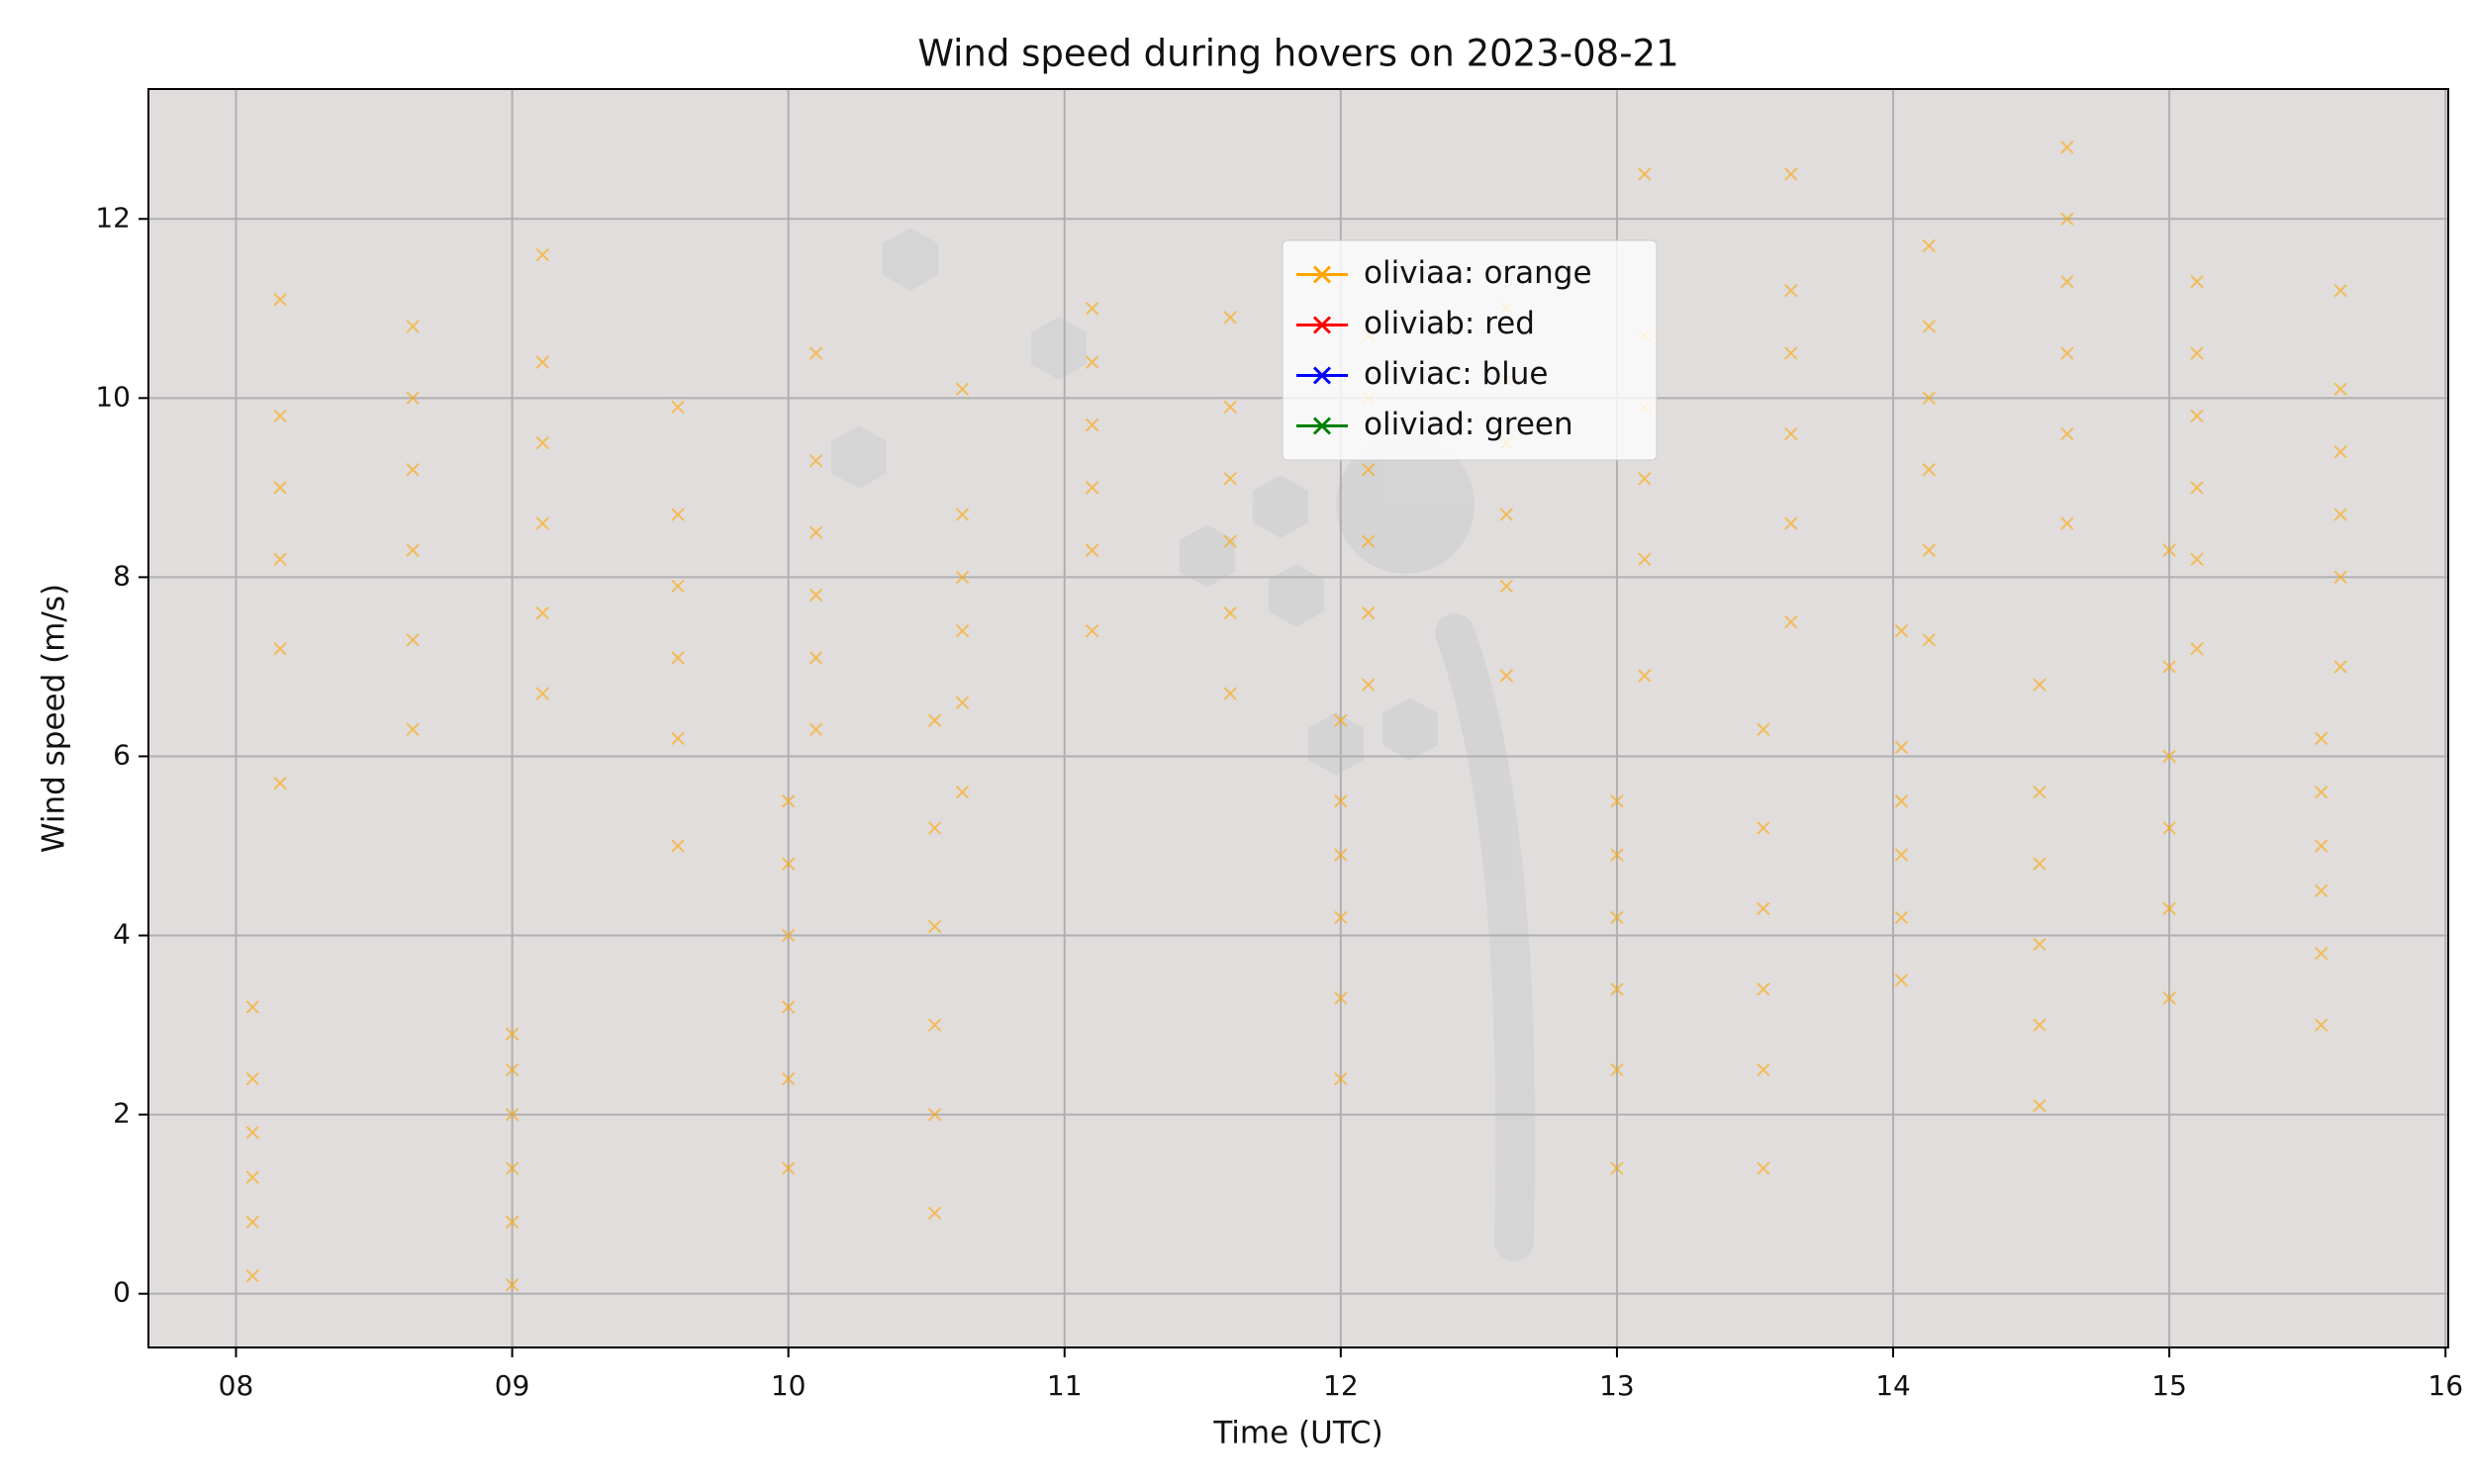 This screenshot has height=1484, width=2474. What do you see at coordinates (1297, 1433) in the screenshot?
I see `x-axis-label: Time (UTC)` at bounding box center [1297, 1433].